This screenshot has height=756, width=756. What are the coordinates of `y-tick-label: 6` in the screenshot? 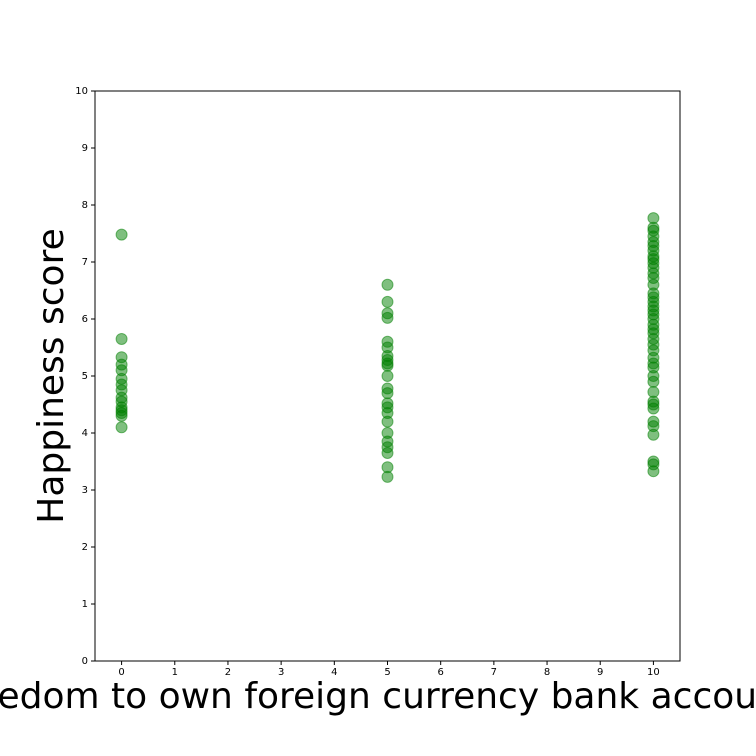 It's located at (85, 319).